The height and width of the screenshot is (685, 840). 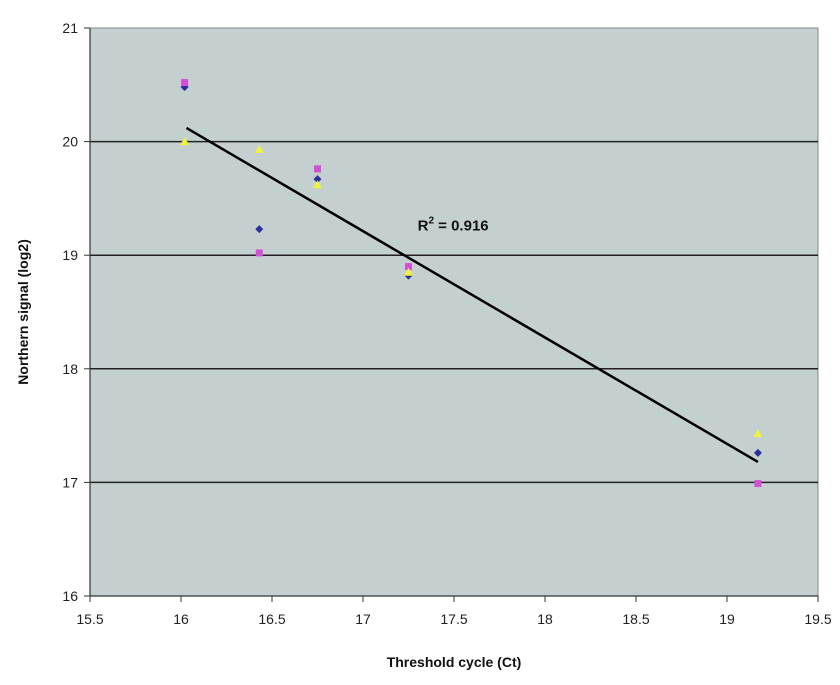 I want to click on x-tick-label: 16.5, so click(x=271, y=619).